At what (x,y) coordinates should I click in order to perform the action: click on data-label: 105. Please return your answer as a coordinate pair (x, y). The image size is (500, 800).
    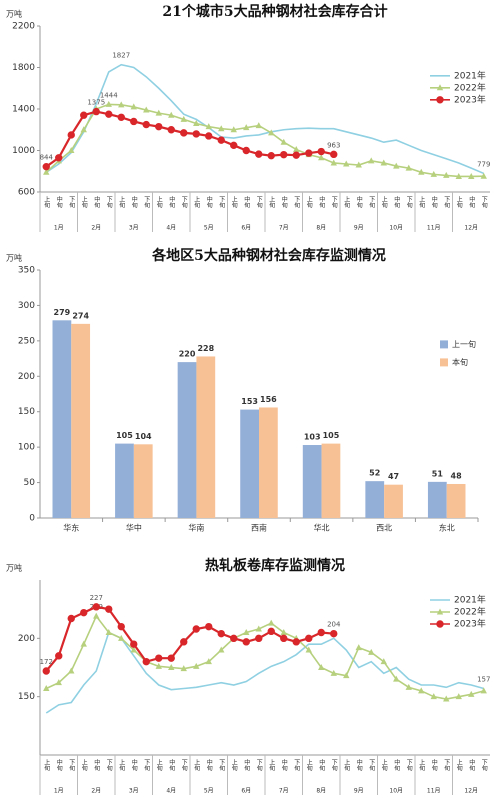
    Looking at the image, I should click on (331, 435).